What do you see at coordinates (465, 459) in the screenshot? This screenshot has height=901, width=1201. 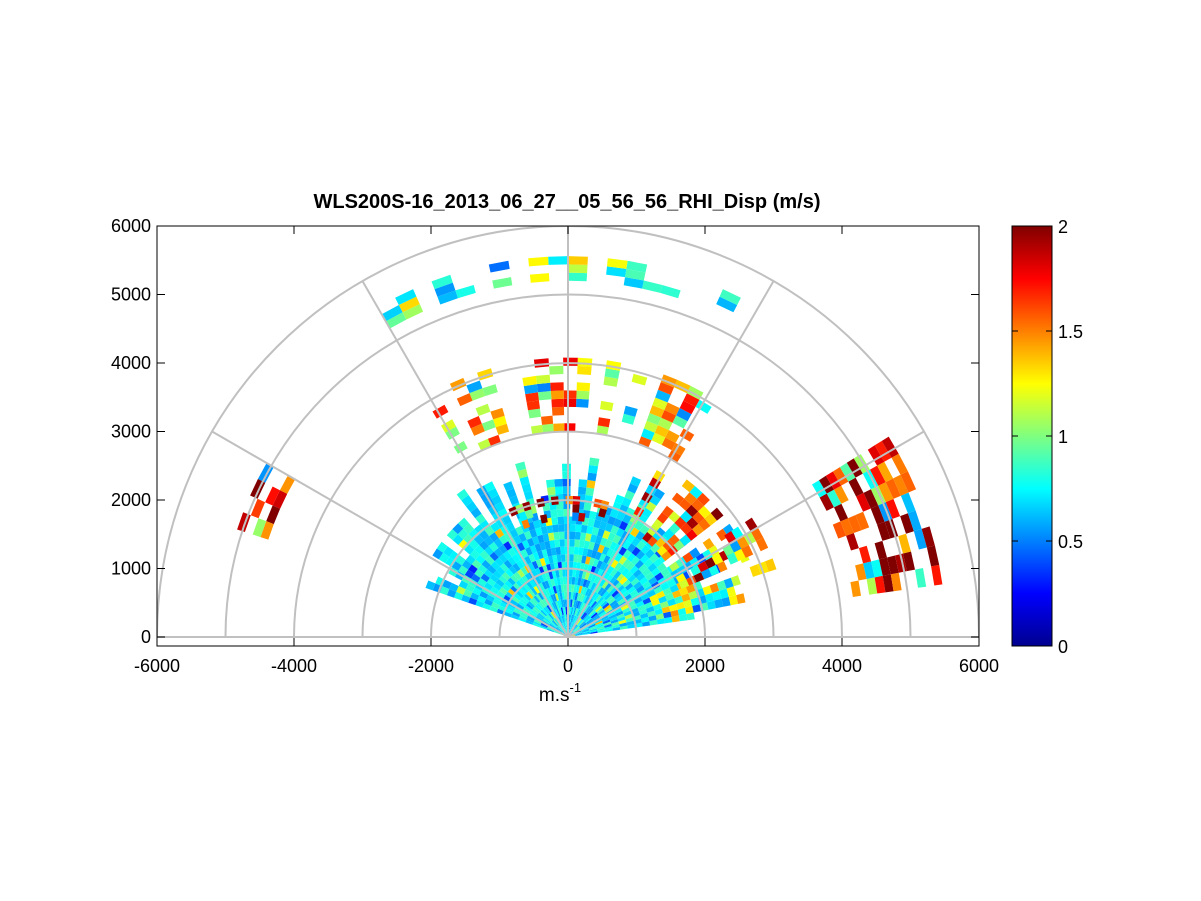 I see `angle-spoke` at bounding box center [465, 459].